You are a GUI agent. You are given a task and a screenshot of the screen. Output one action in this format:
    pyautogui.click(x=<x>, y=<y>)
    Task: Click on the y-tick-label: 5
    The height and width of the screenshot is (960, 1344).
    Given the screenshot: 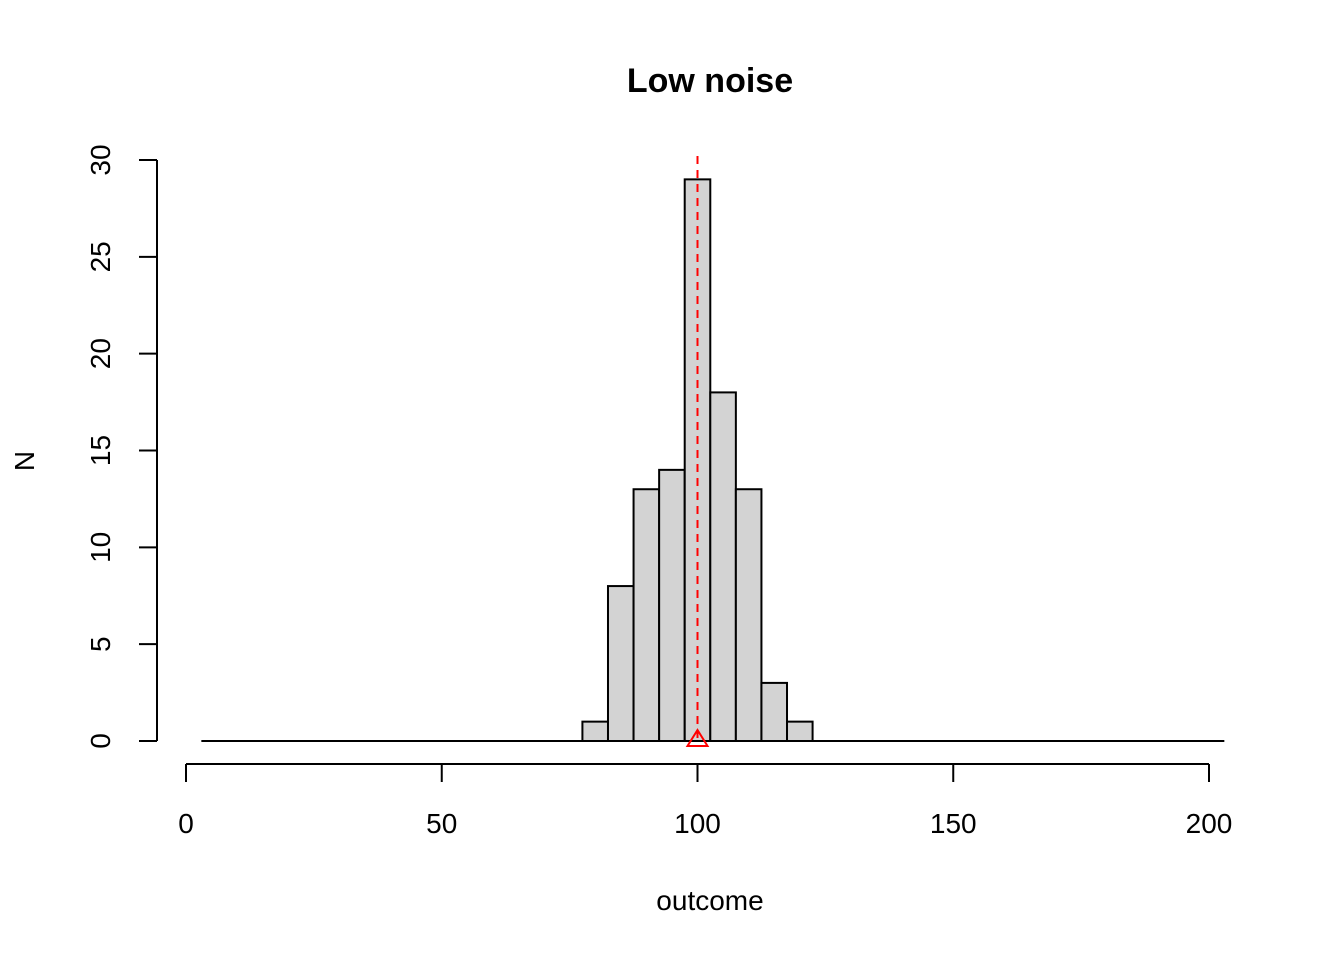 What is the action you would take?
    pyautogui.click(x=100, y=644)
    